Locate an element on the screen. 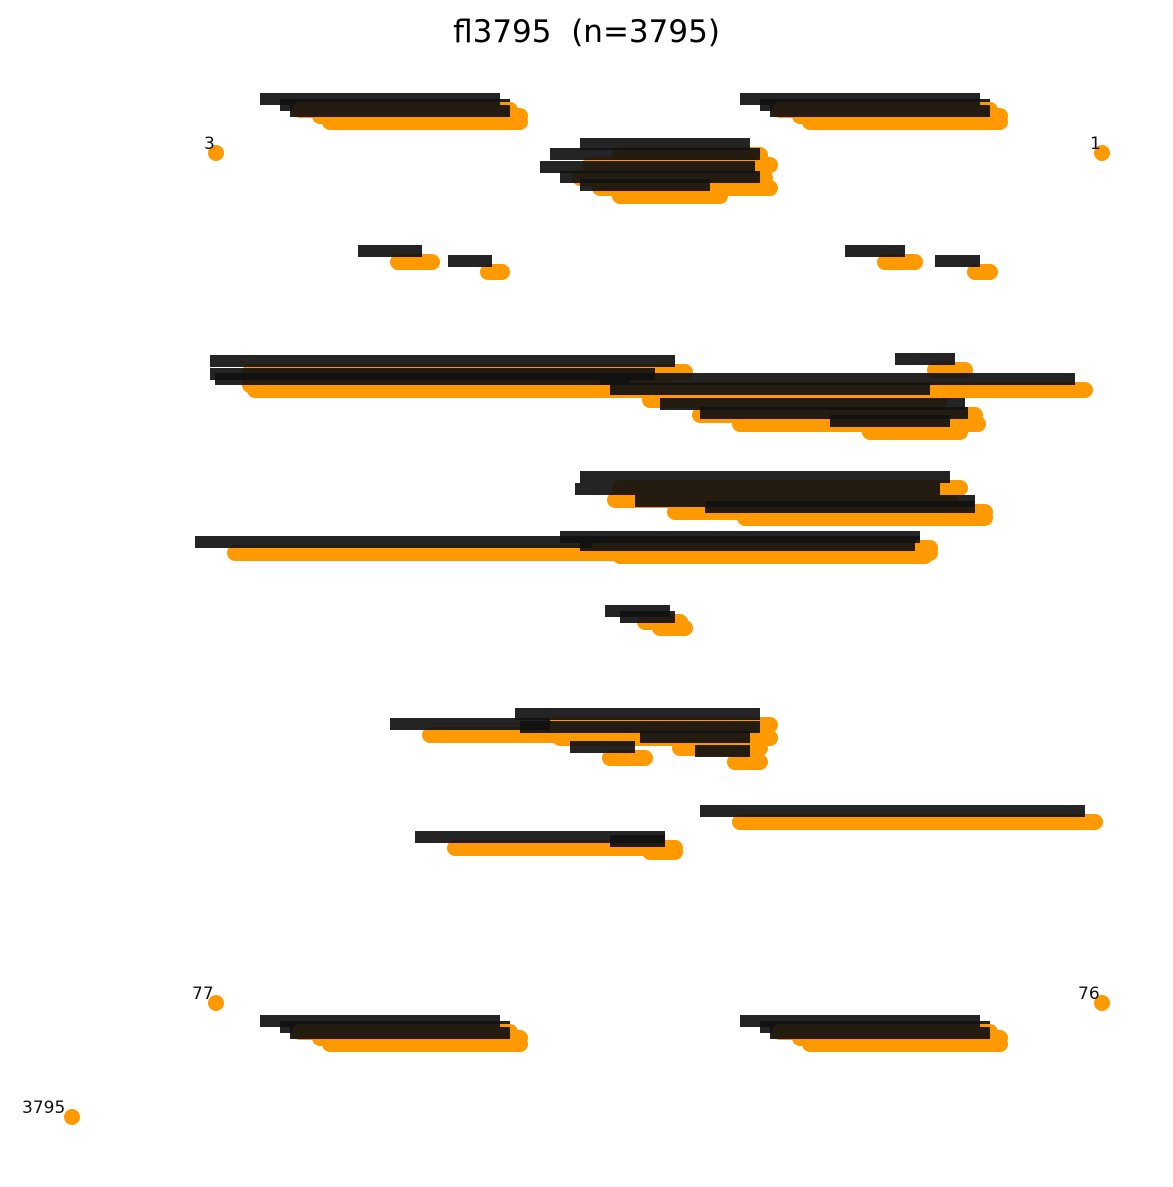 The width and height of the screenshot is (1173, 1187). node-label: 76 is located at coordinates (1089, 994).